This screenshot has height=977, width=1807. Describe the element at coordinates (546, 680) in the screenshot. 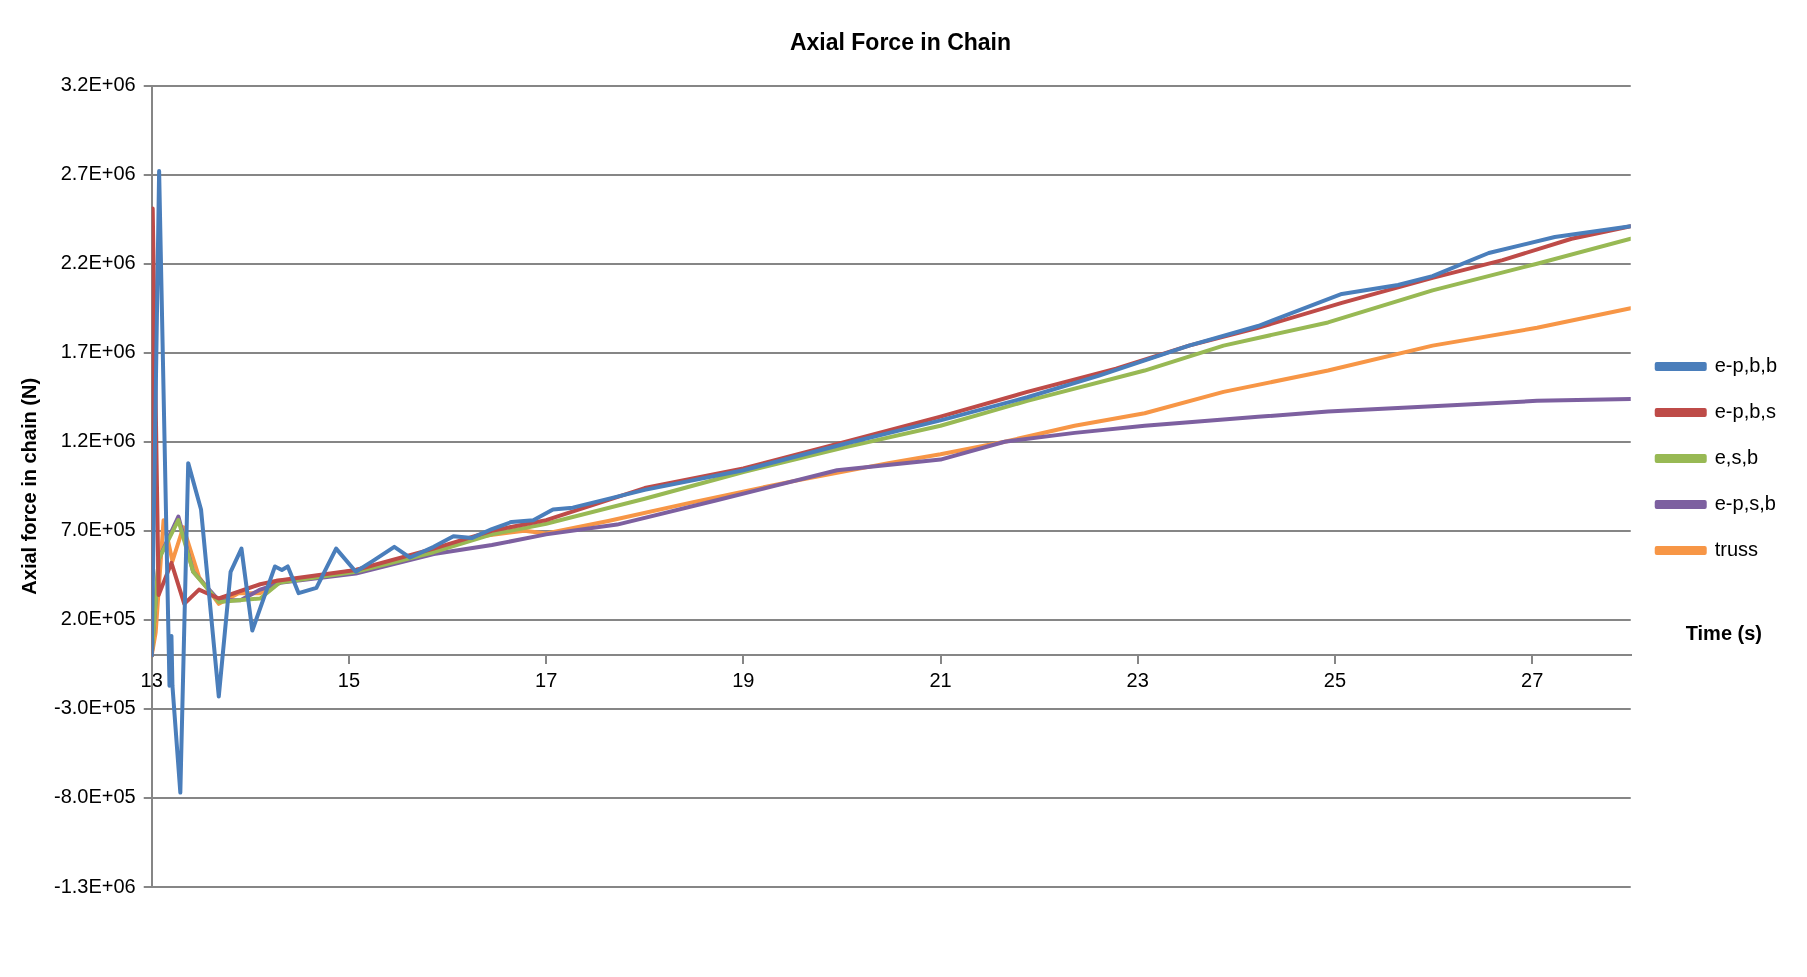

I see `x-tick-label: 17` at that location.